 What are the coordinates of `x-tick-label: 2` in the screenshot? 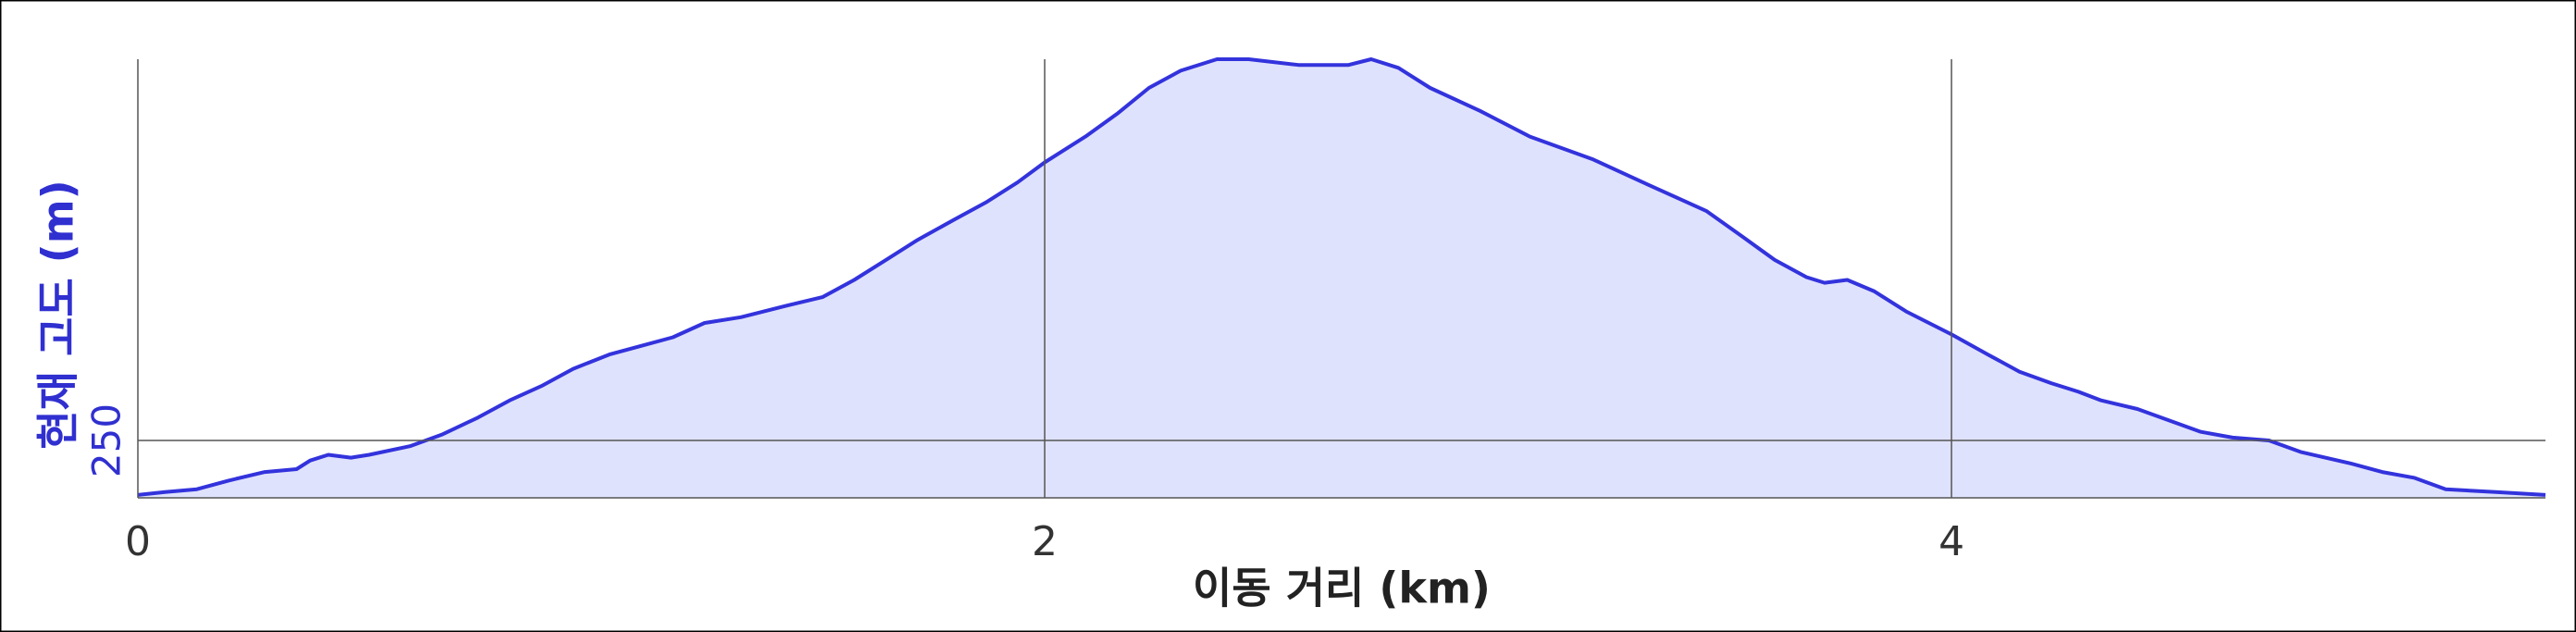 It's located at (1045, 541).